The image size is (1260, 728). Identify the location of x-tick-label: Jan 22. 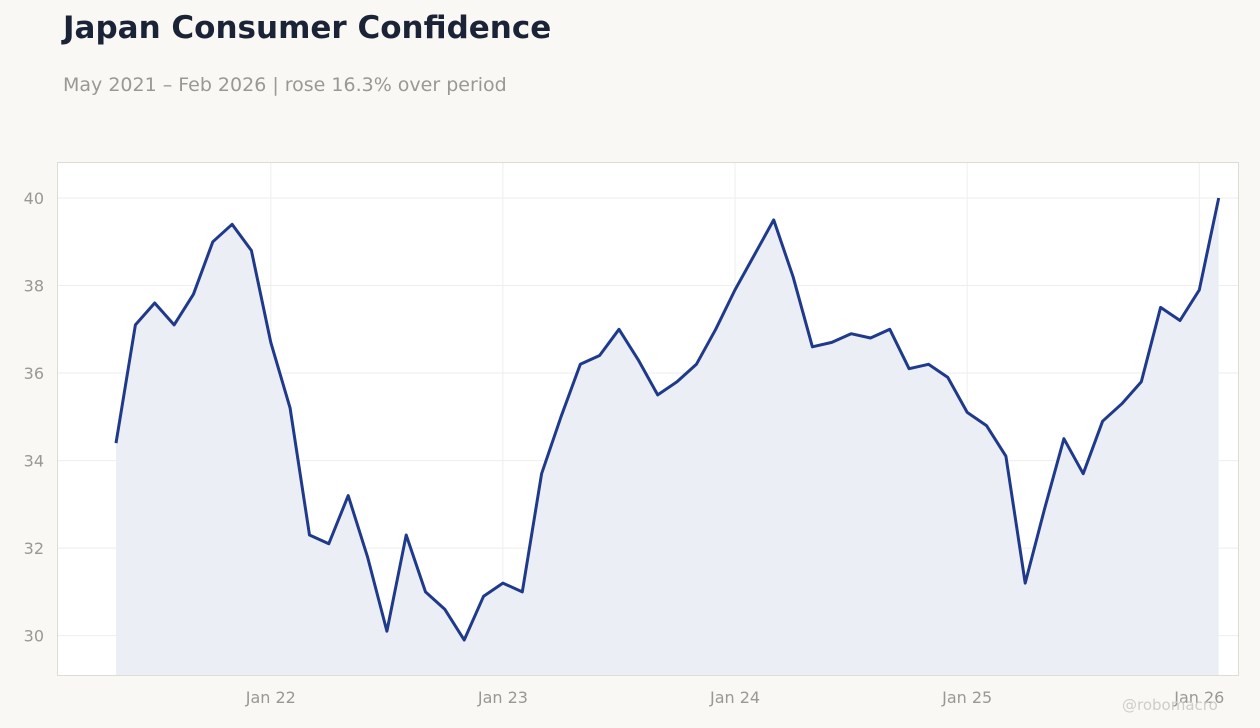
(270, 697).